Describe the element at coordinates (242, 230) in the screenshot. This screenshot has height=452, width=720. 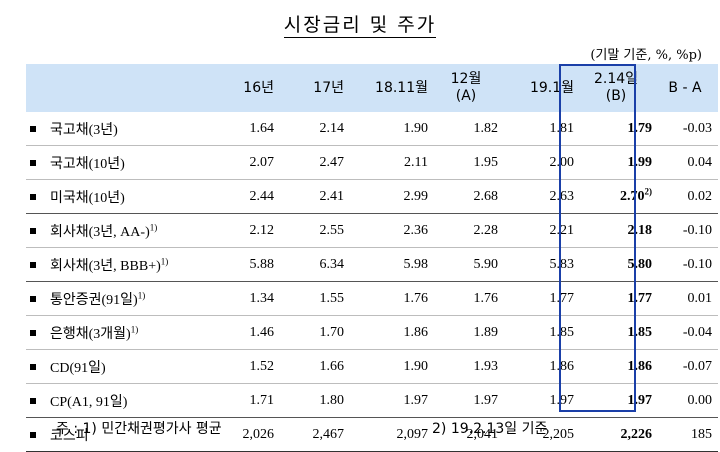
I see `value-cell: 2.12` at that location.